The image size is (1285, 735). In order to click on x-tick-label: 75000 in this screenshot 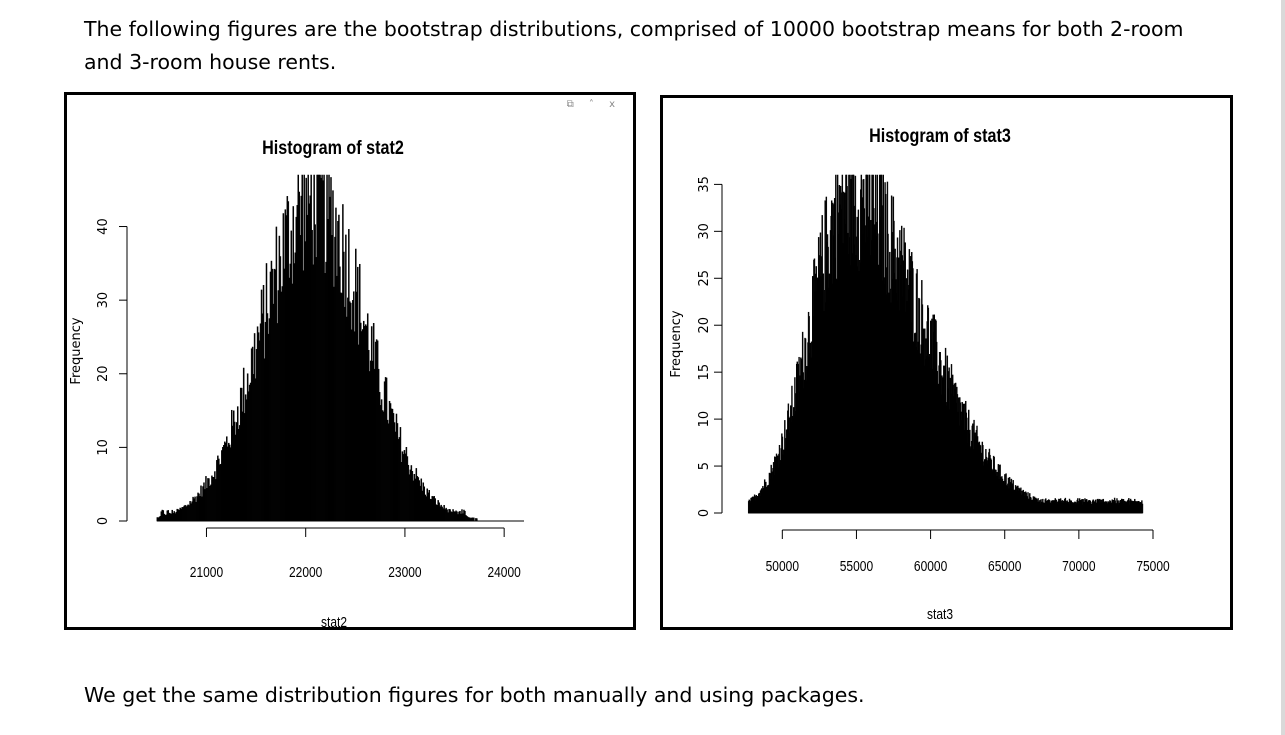, I will do `click(1153, 566)`.